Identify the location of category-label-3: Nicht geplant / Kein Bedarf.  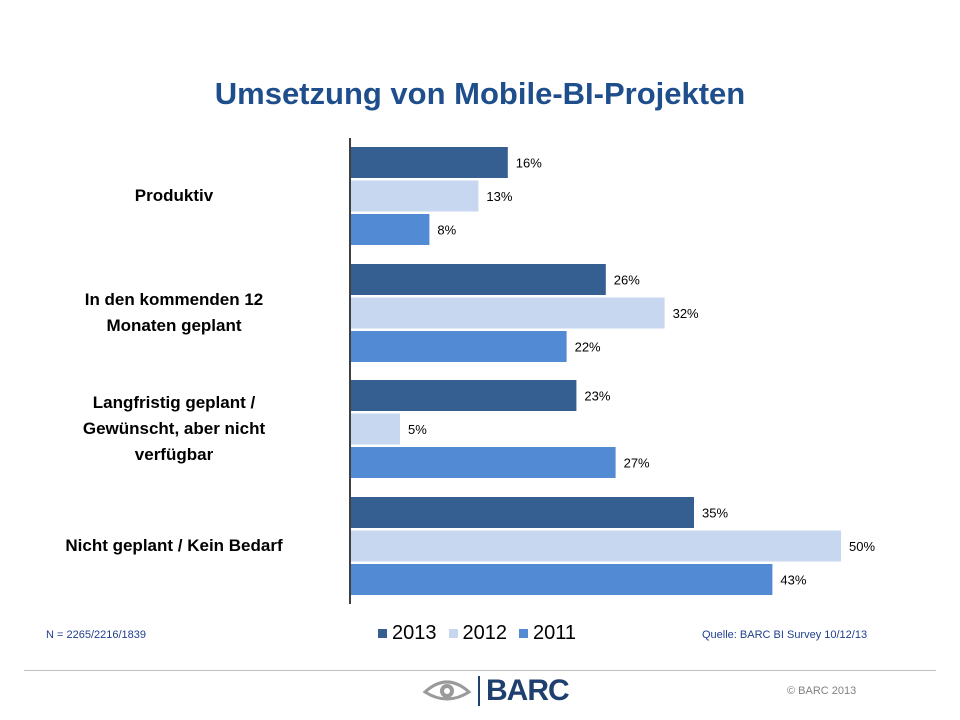
(174, 546).